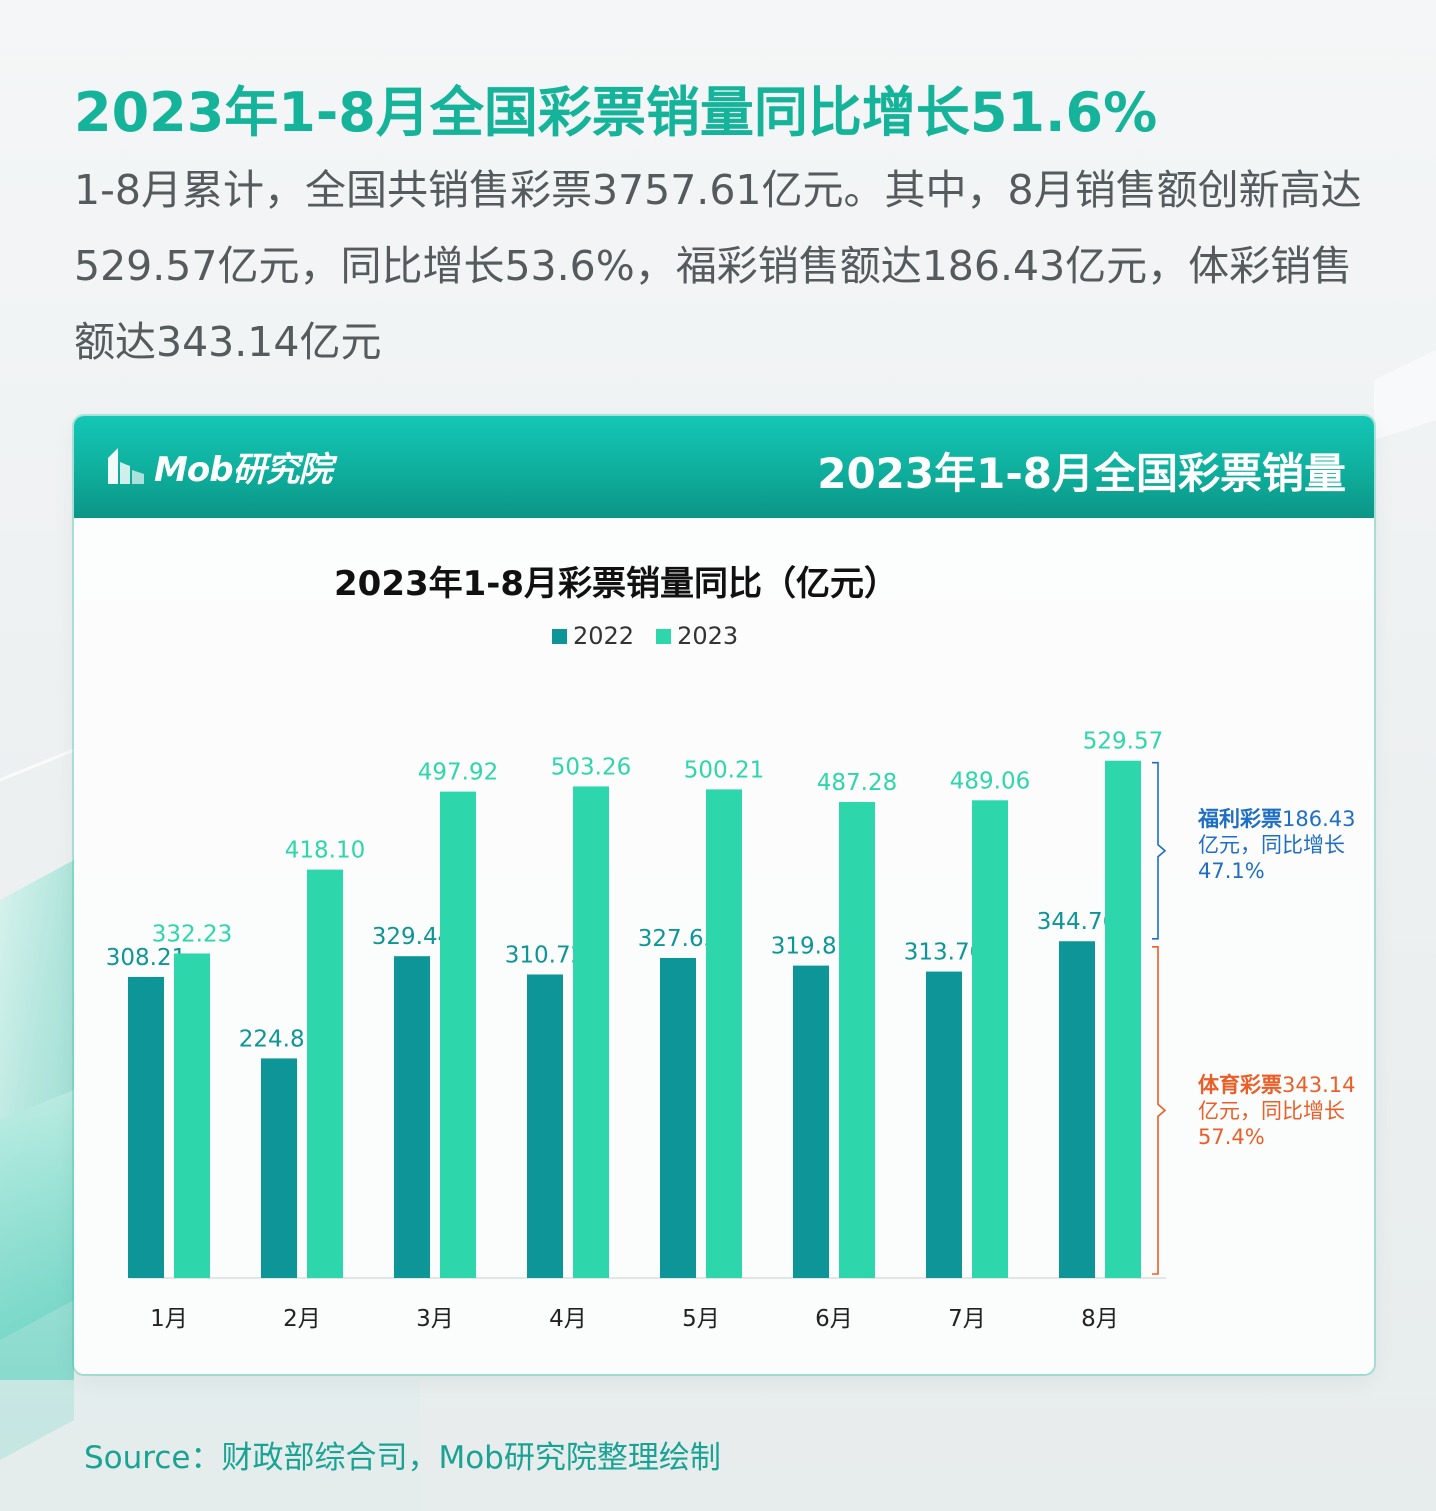 This screenshot has width=1436, height=1511. Describe the element at coordinates (591, 767) in the screenshot. I see `data-label-2023-4: 503.26` at that location.